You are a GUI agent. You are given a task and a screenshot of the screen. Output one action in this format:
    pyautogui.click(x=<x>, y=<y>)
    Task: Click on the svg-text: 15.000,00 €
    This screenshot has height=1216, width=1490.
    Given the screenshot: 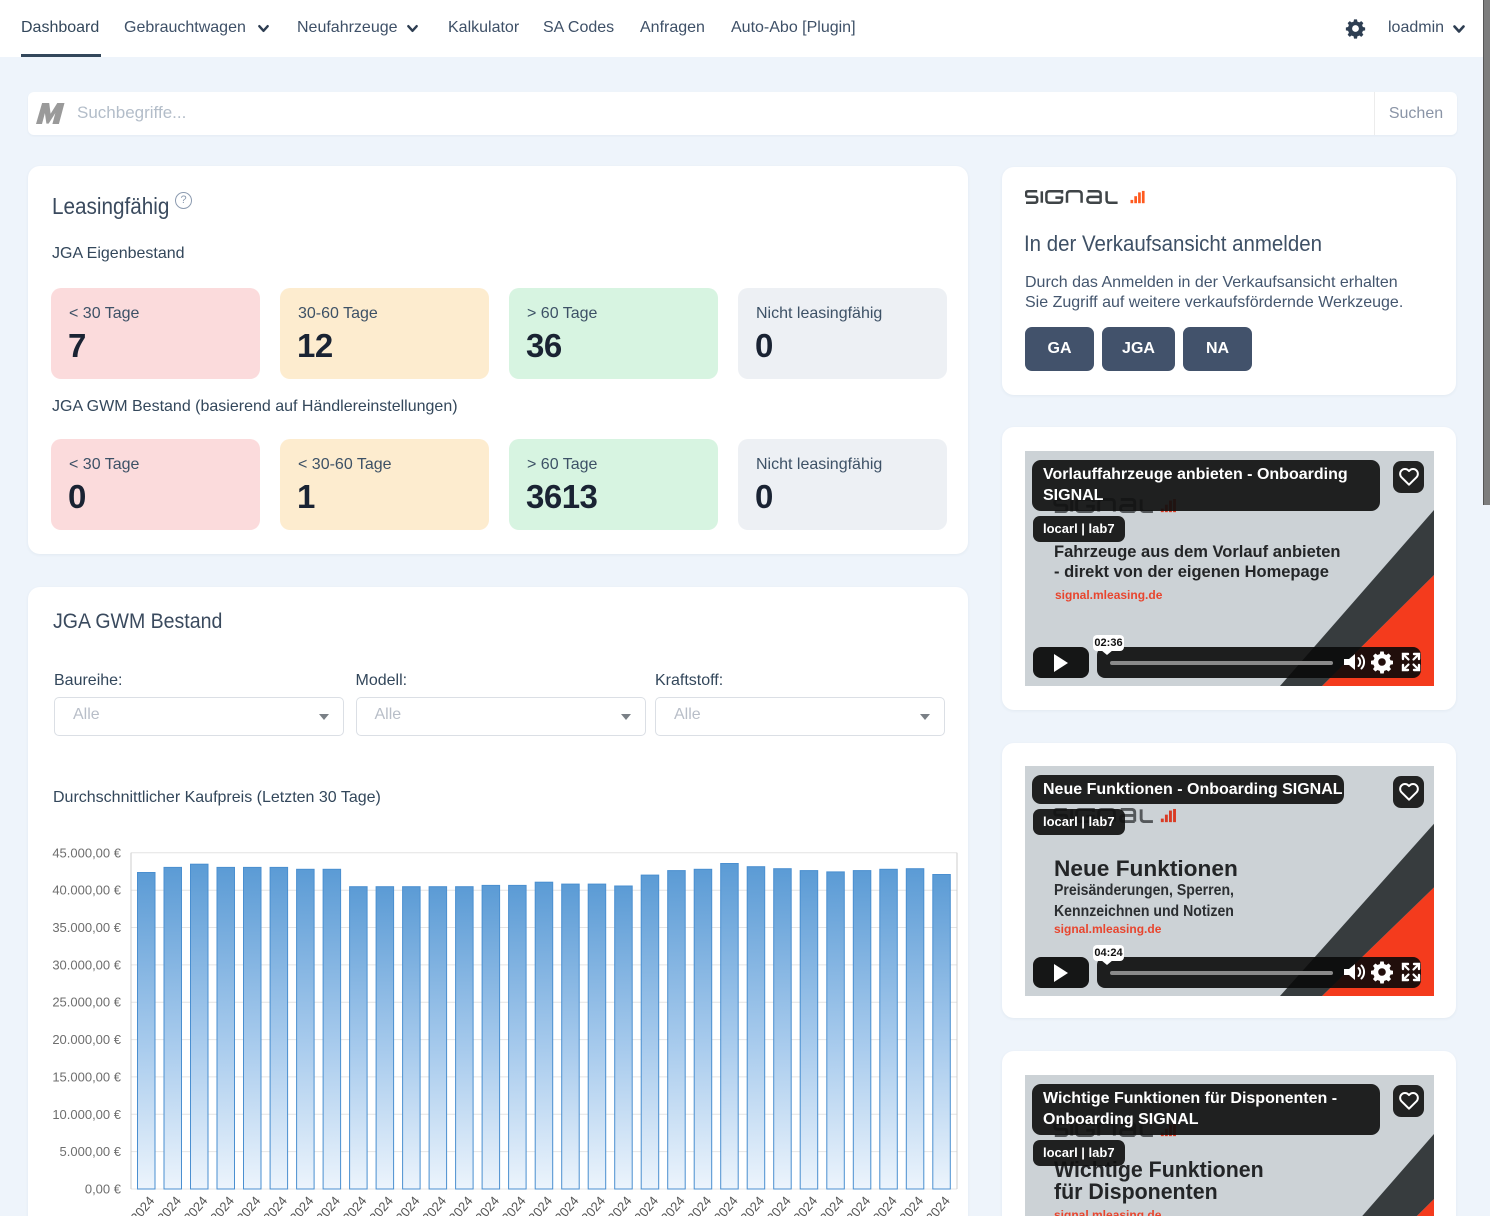 What is the action you would take?
    pyautogui.click(x=86, y=1076)
    